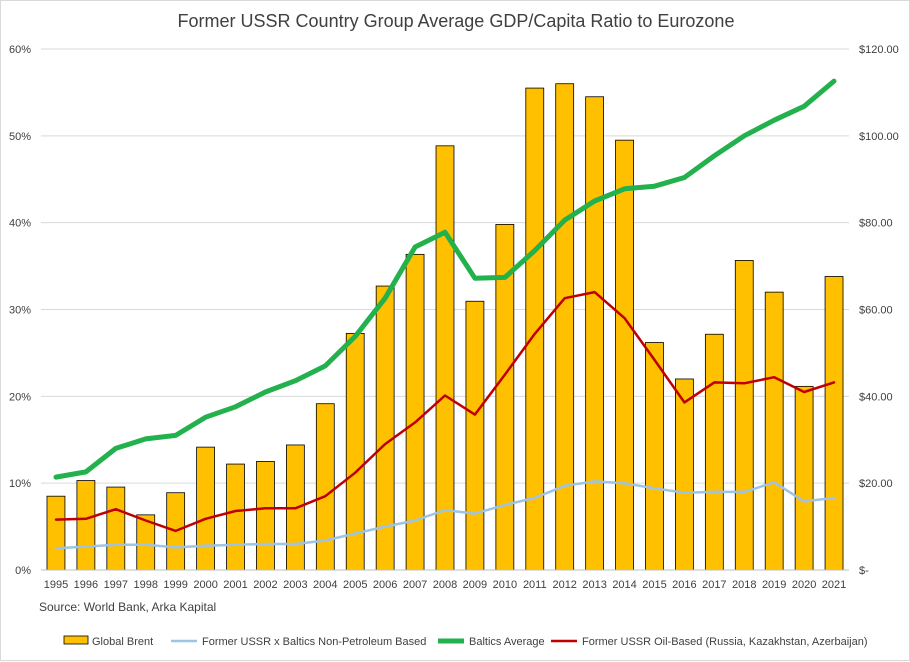  Describe the element at coordinates (20, 50) in the screenshot. I see `left-tick-label: 60%` at that location.